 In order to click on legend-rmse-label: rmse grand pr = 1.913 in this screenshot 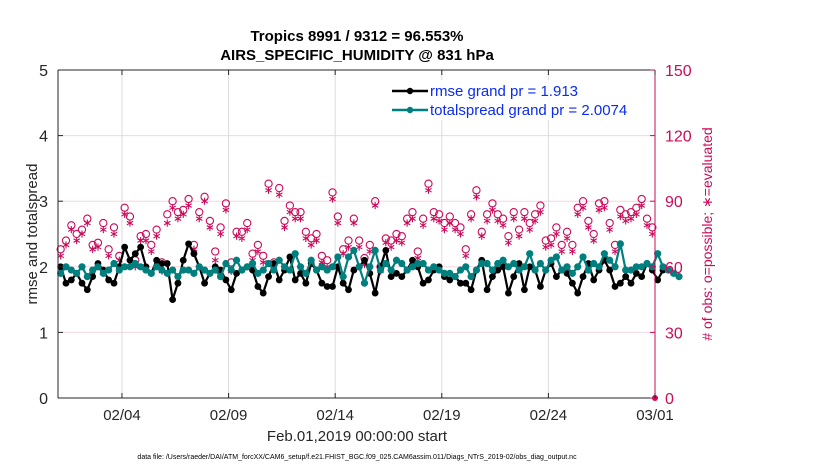, I will do `click(504, 91)`.